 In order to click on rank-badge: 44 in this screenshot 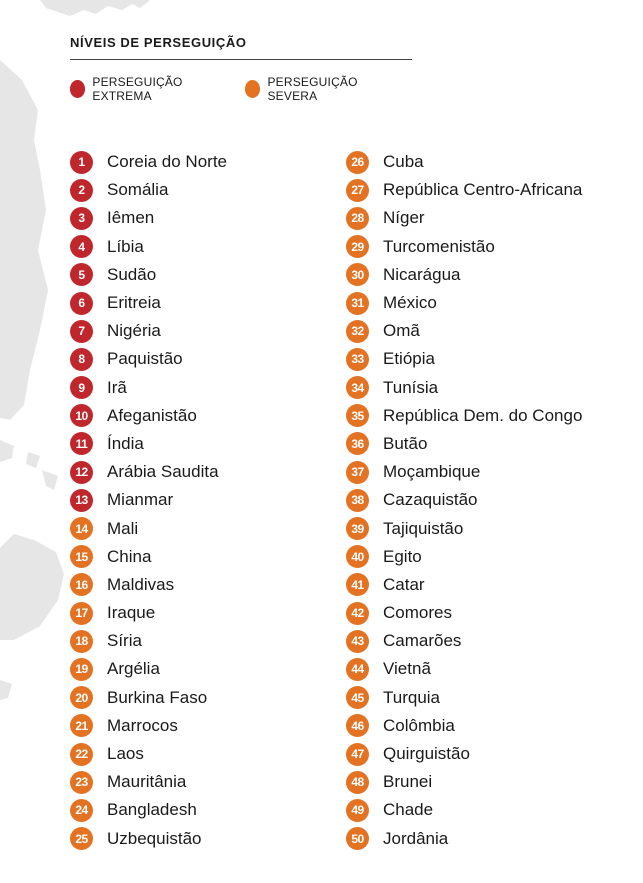, I will do `click(357, 669)`.